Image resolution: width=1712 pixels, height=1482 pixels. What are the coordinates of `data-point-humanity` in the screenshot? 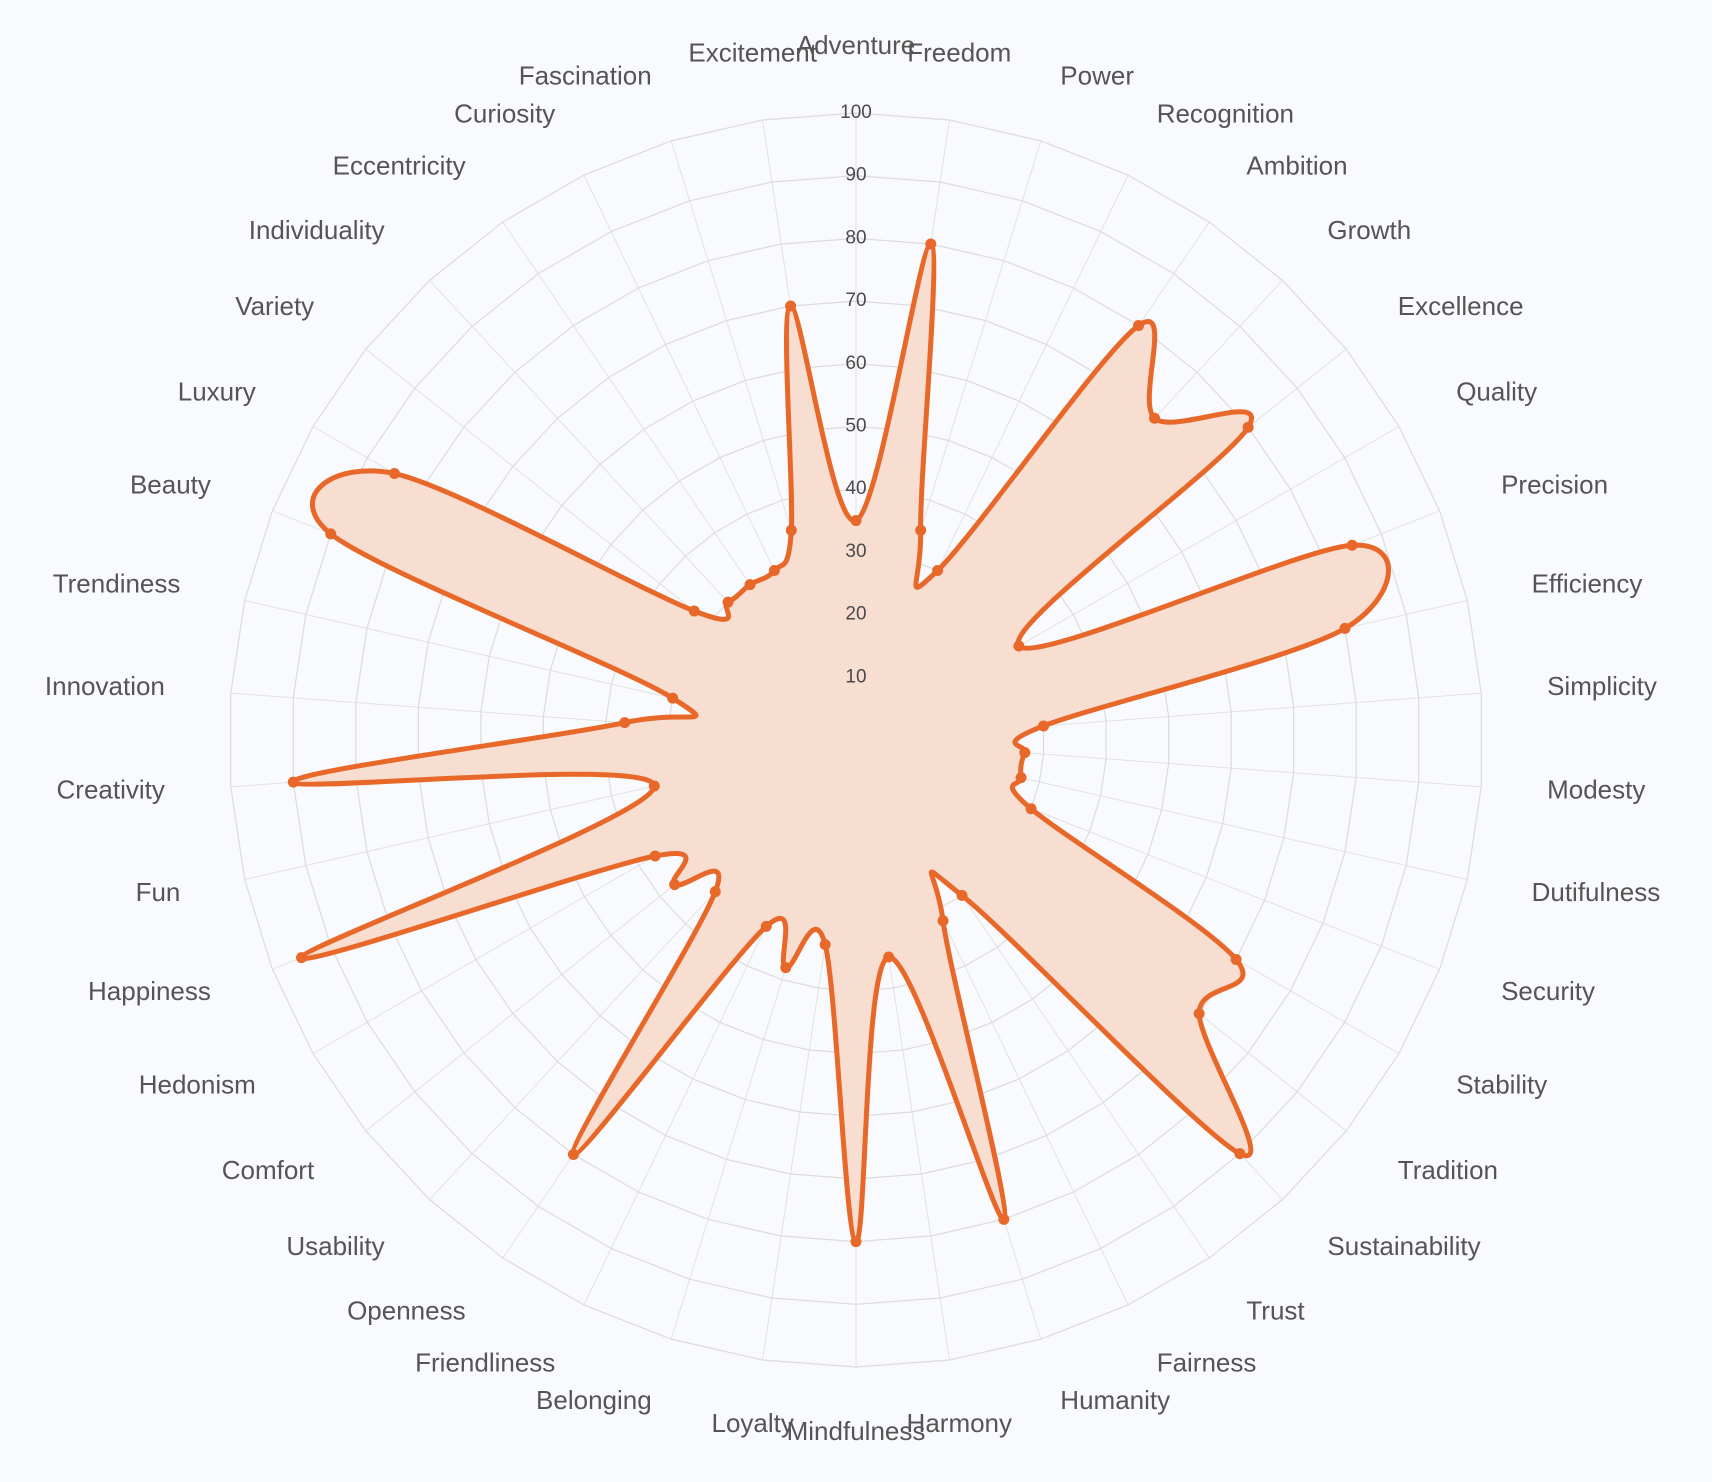 It's located at (1004, 1219).